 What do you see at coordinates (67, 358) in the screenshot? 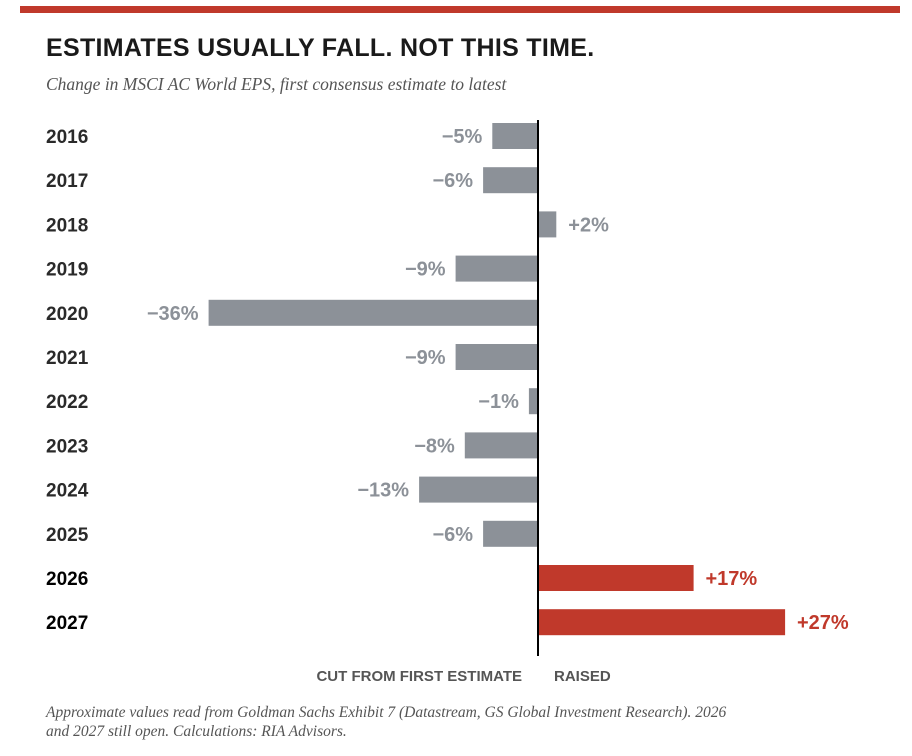
I see `year-label-2021: 2021` at bounding box center [67, 358].